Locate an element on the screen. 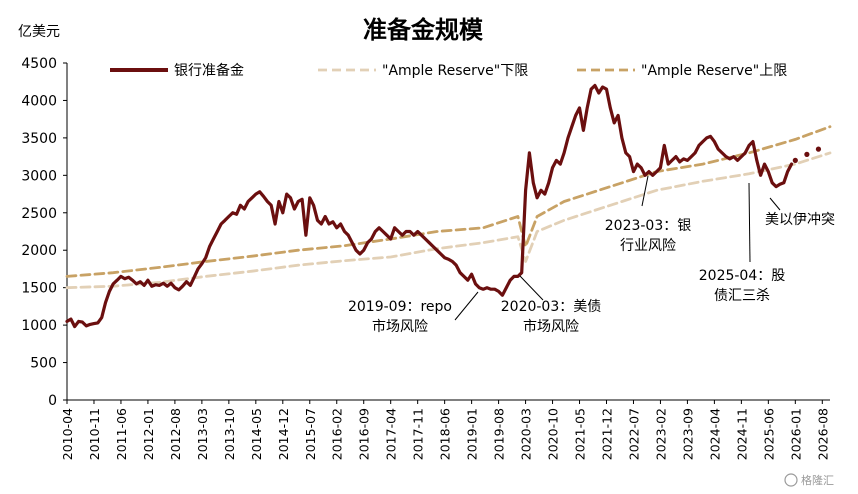 This screenshot has height=494, width=858. x-tick-label: 2013-10 is located at coordinates (229, 434).